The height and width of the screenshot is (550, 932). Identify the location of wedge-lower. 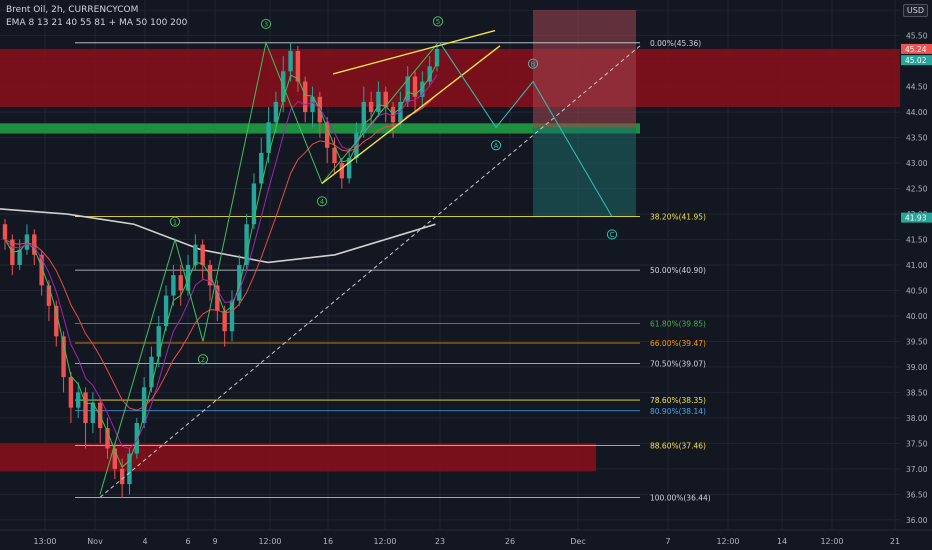
(411, 115).